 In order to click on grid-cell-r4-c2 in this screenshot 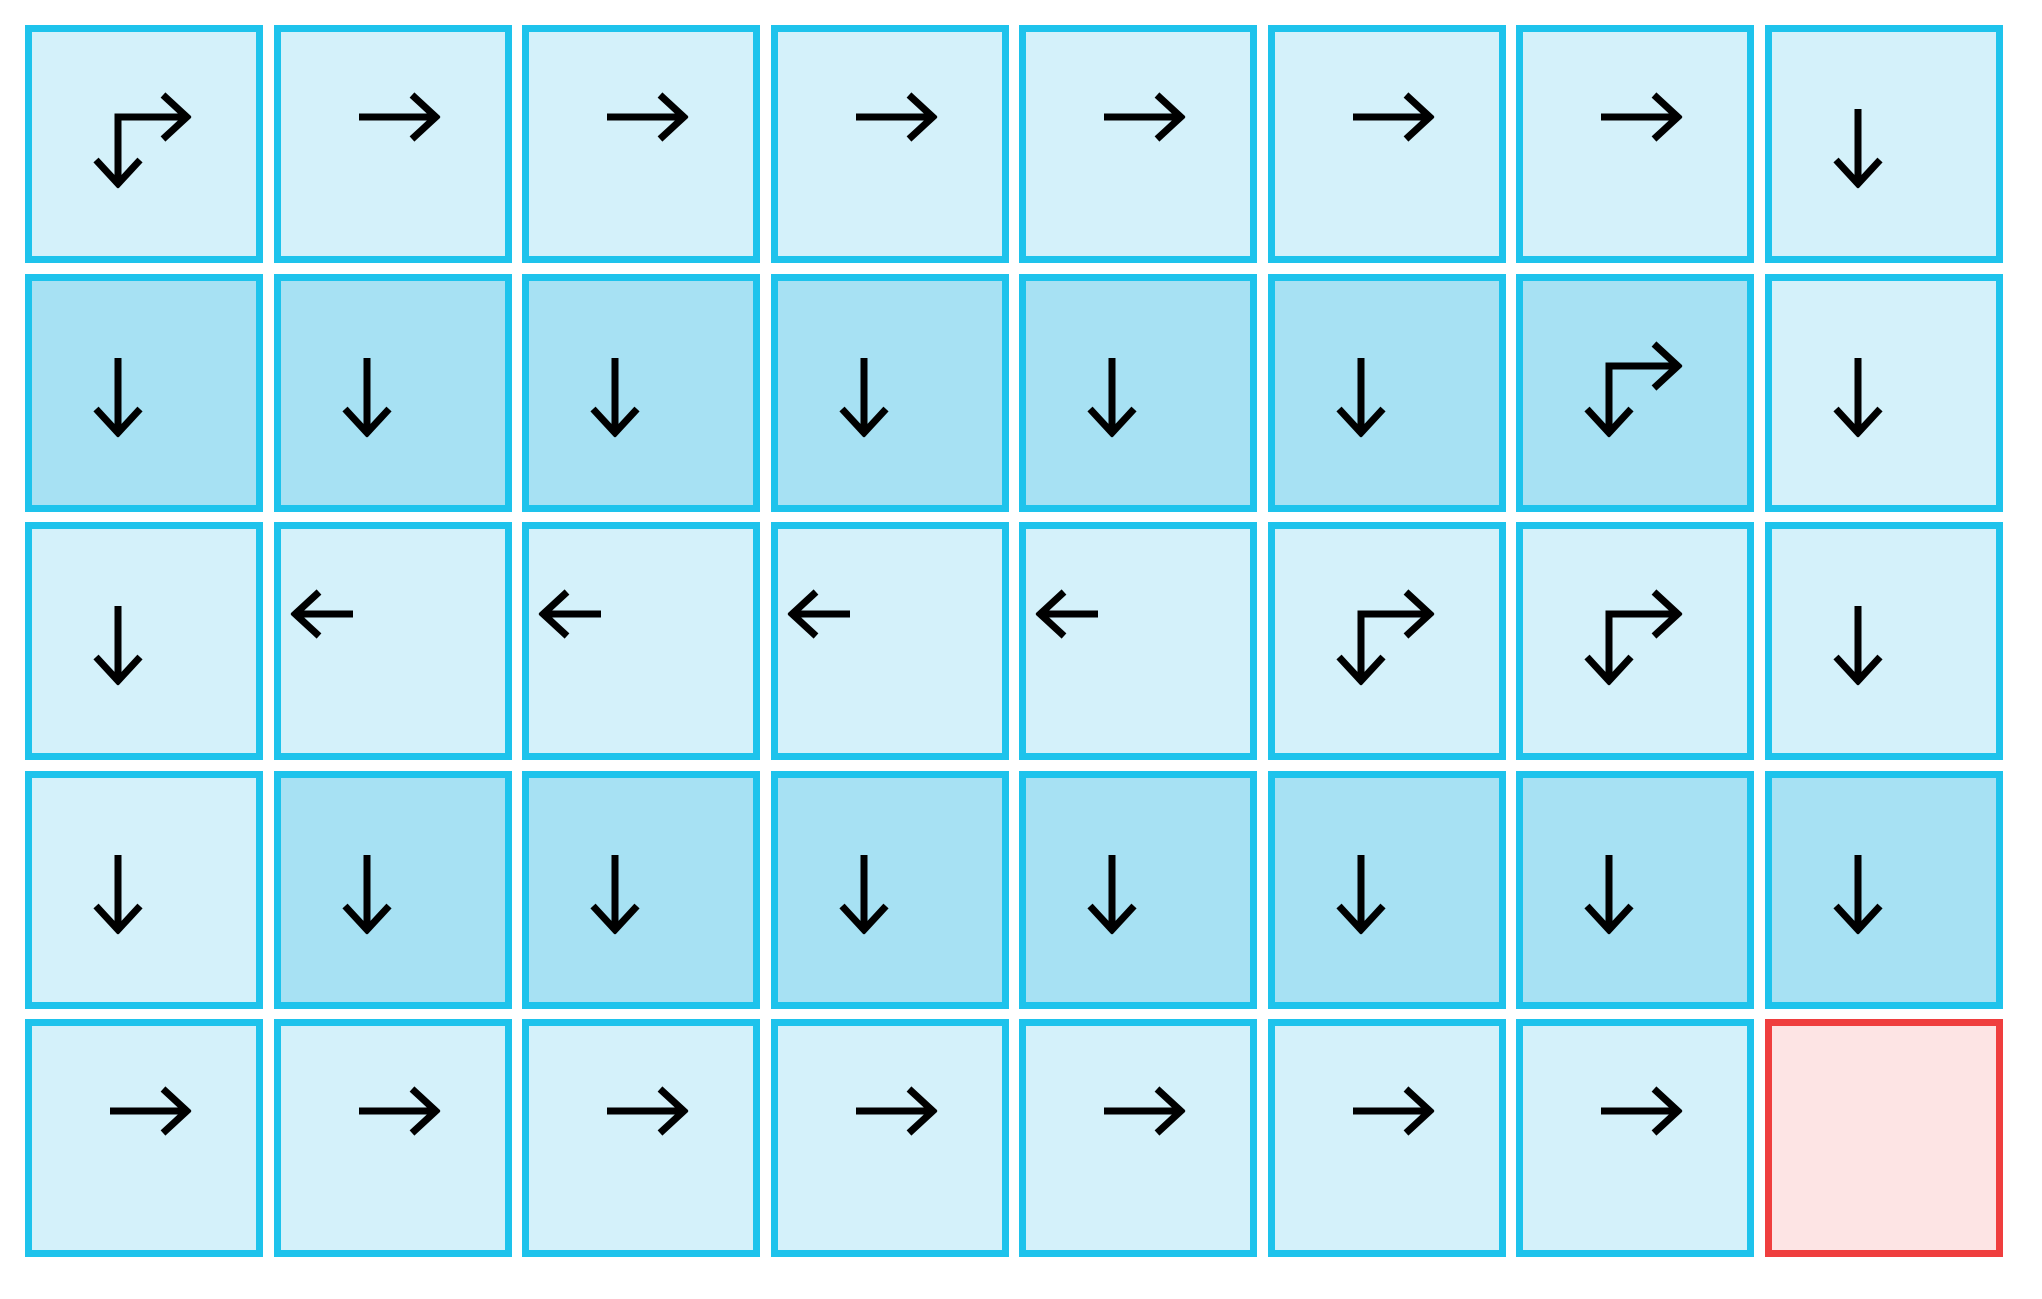, I will do `click(393, 890)`.